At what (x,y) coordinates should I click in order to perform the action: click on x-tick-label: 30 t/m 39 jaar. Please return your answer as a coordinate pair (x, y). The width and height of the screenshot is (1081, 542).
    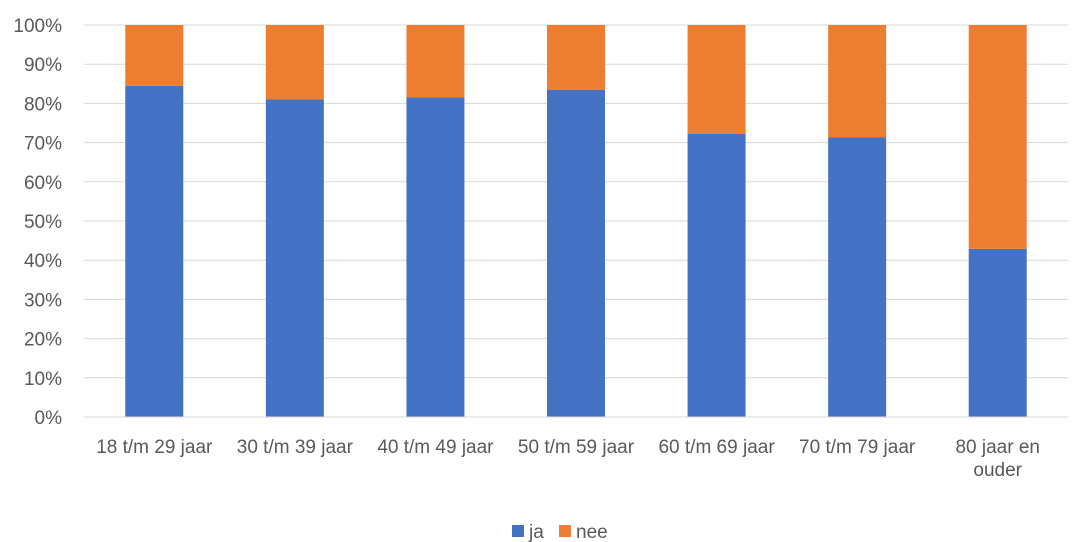
    Looking at the image, I should click on (295, 447).